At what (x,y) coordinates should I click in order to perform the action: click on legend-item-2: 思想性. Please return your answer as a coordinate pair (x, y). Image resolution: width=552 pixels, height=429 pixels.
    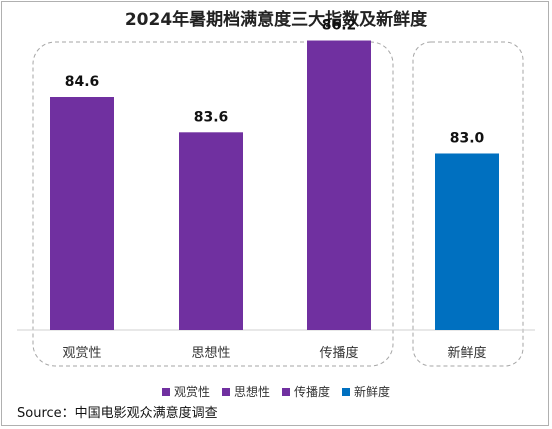
    Looking at the image, I should click on (245, 391).